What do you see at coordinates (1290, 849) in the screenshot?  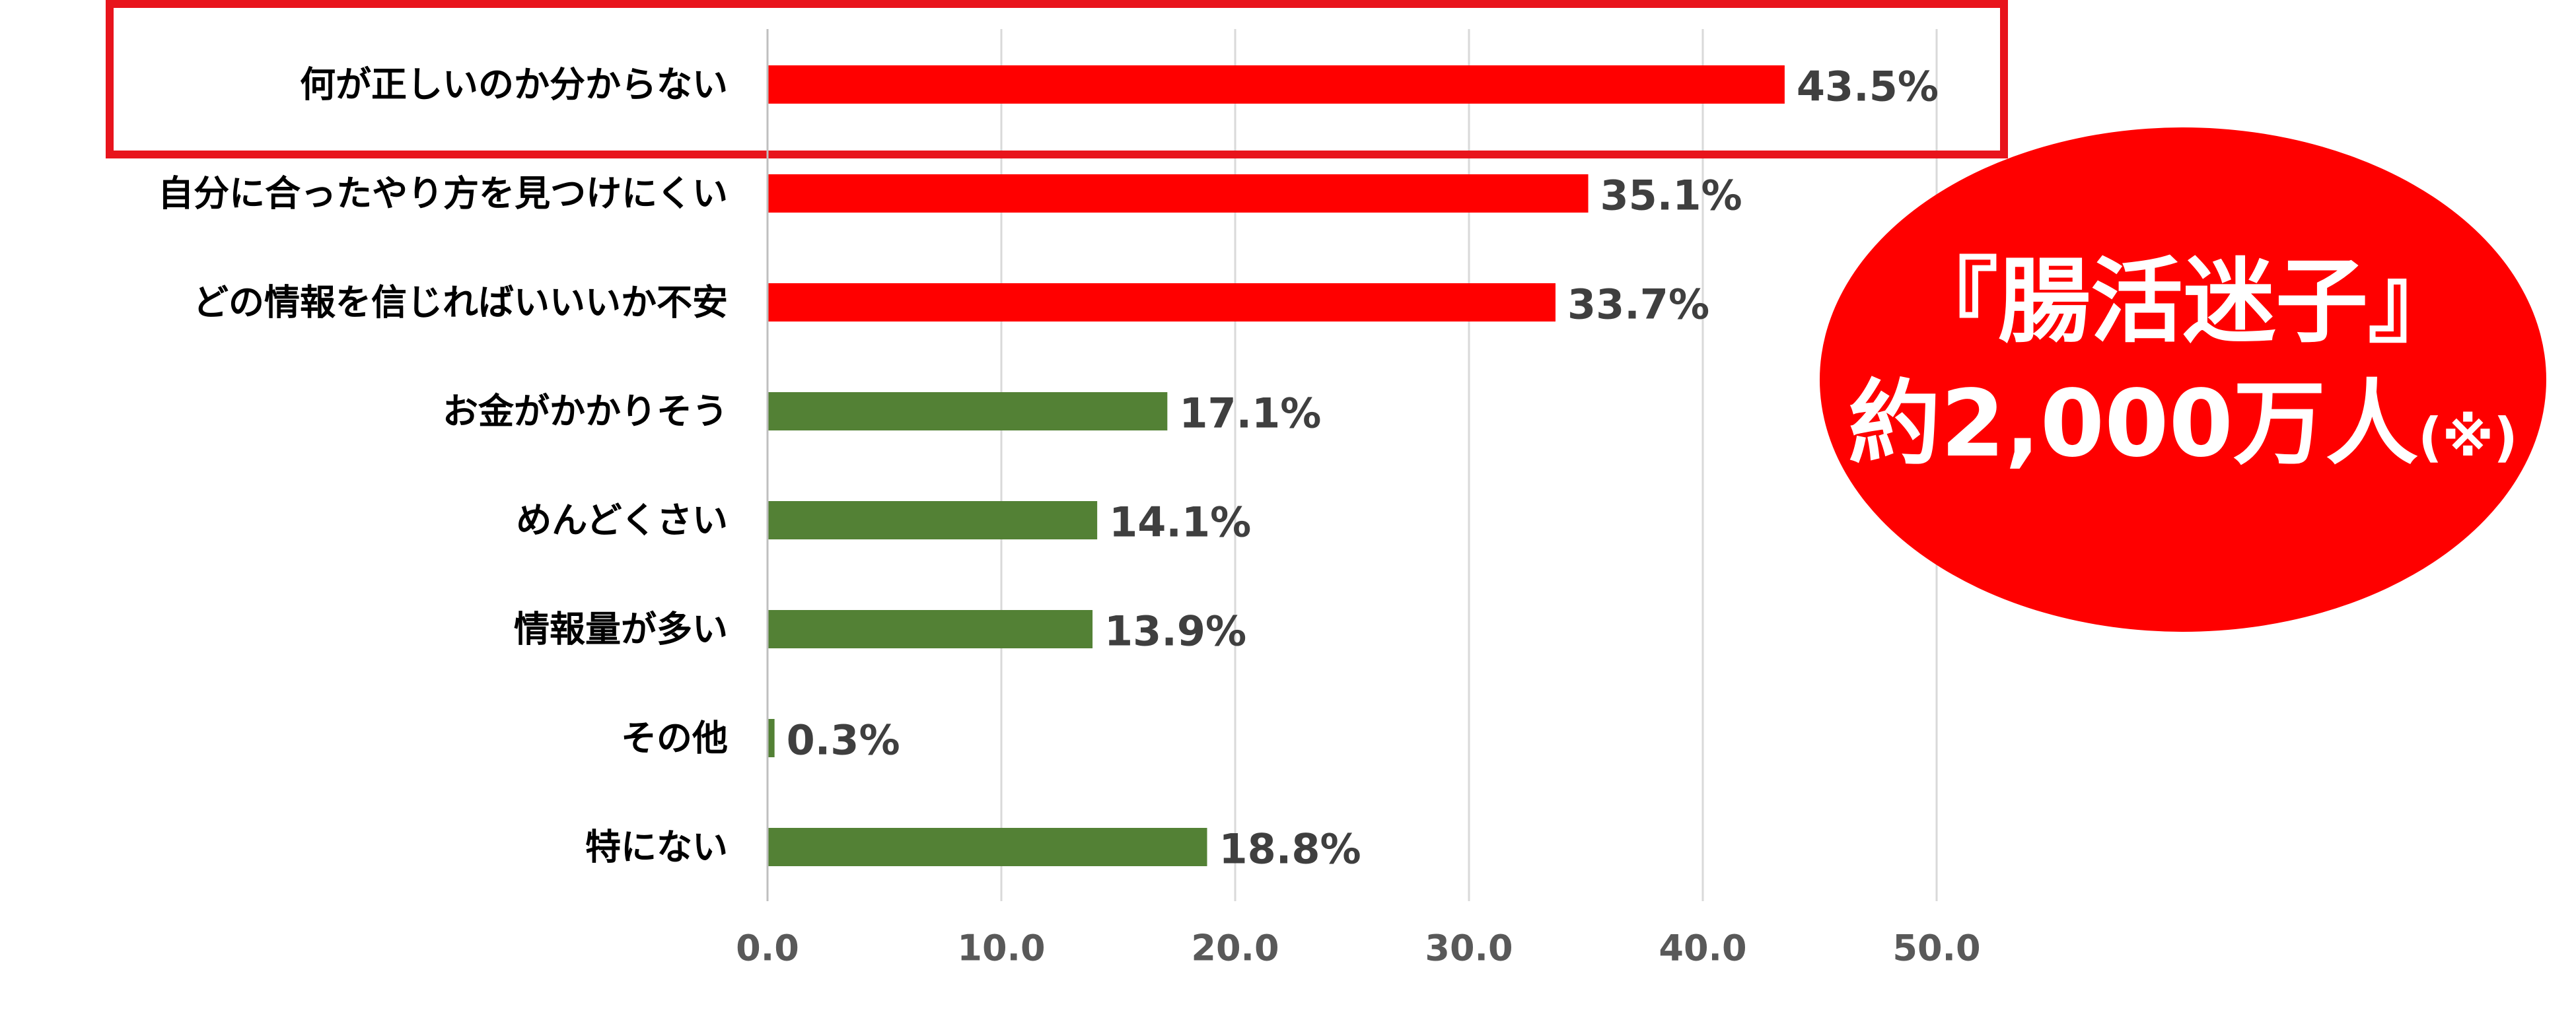 I see `value-label-7: 18.8%` at bounding box center [1290, 849].